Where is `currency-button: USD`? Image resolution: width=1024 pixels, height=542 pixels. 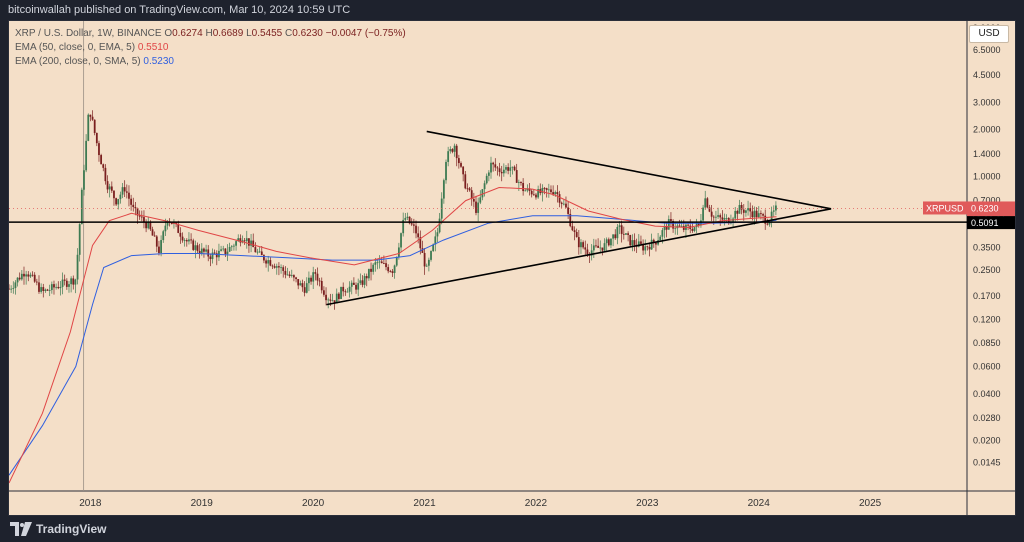 currency-button: USD is located at coordinates (989, 34).